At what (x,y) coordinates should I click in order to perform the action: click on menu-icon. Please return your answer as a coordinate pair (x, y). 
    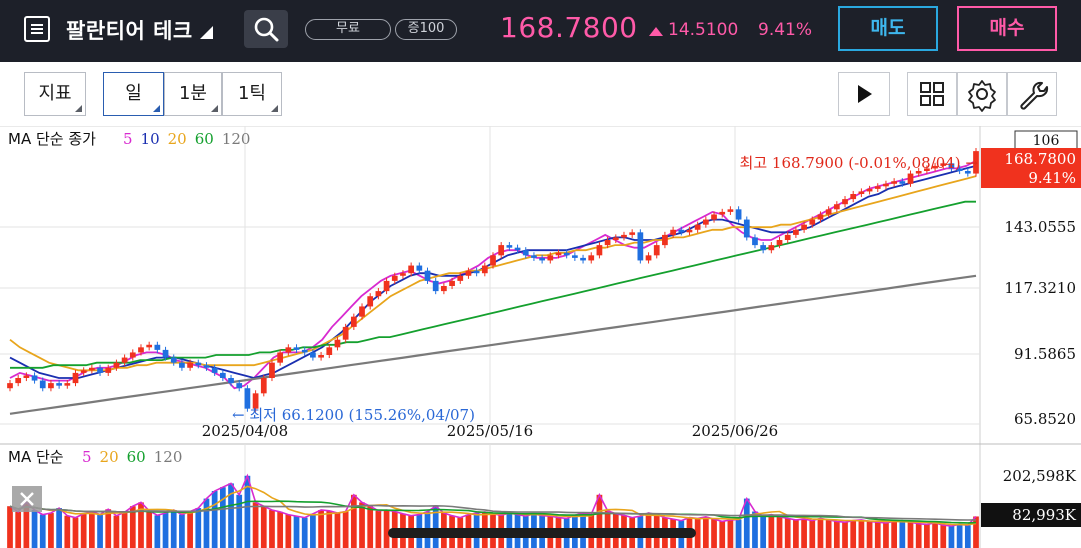
    Looking at the image, I should click on (37, 29).